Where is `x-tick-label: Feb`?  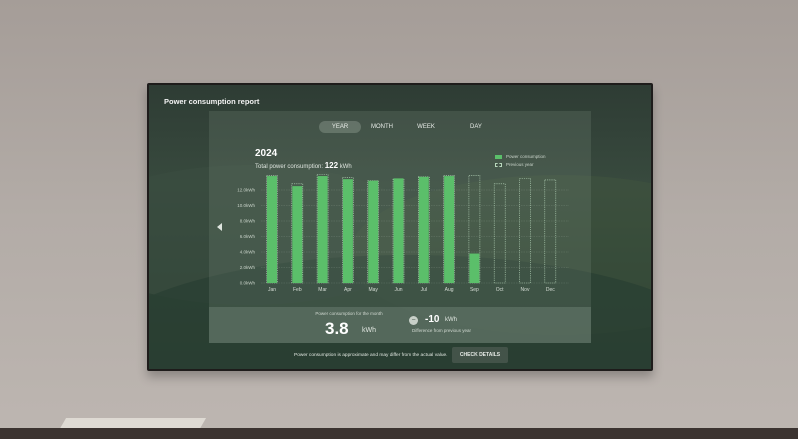 x-tick-label: Feb is located at coordinates (297, 290).